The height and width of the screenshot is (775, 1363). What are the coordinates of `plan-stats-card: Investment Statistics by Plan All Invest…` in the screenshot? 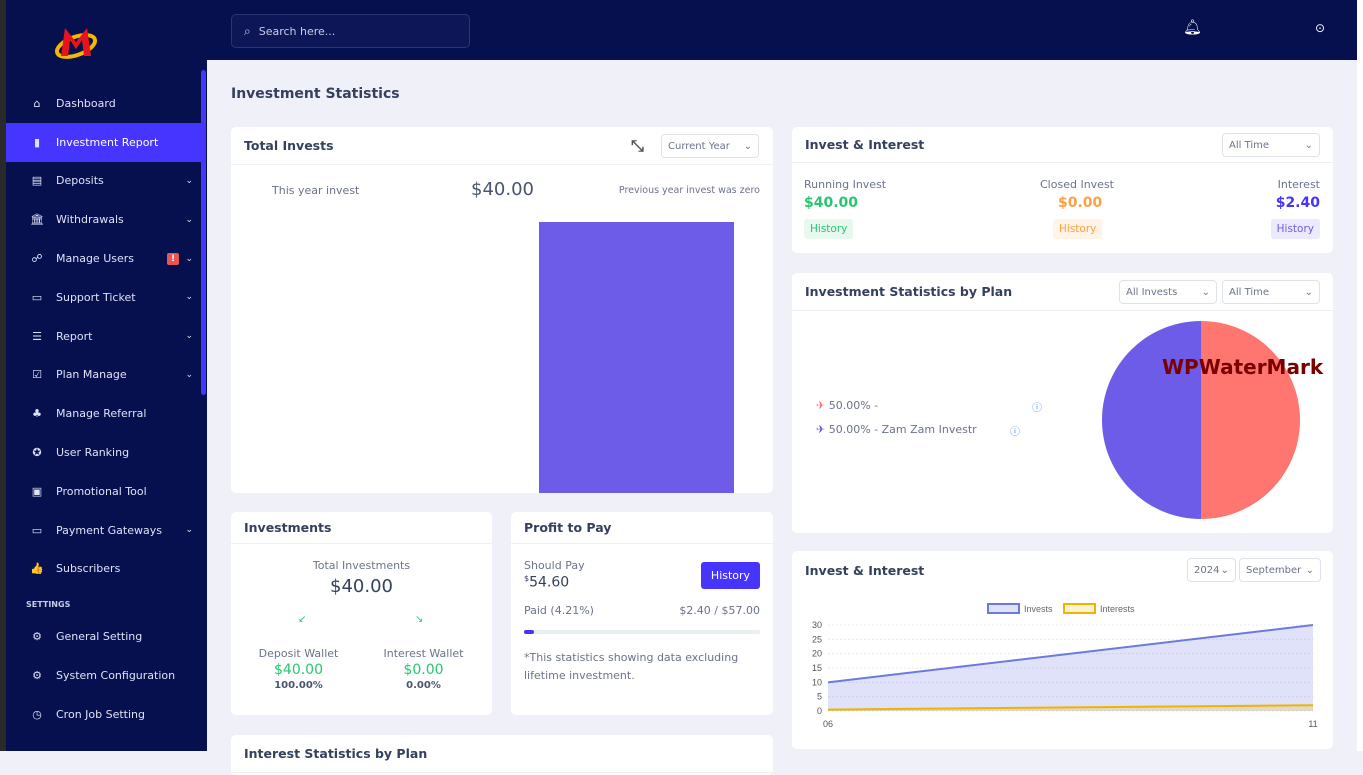 It's located at (1062, 403).